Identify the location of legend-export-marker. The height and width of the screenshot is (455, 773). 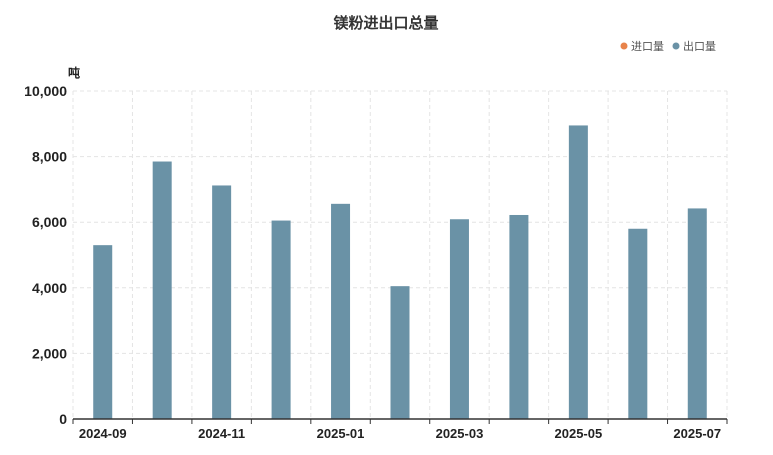
(676, 46).